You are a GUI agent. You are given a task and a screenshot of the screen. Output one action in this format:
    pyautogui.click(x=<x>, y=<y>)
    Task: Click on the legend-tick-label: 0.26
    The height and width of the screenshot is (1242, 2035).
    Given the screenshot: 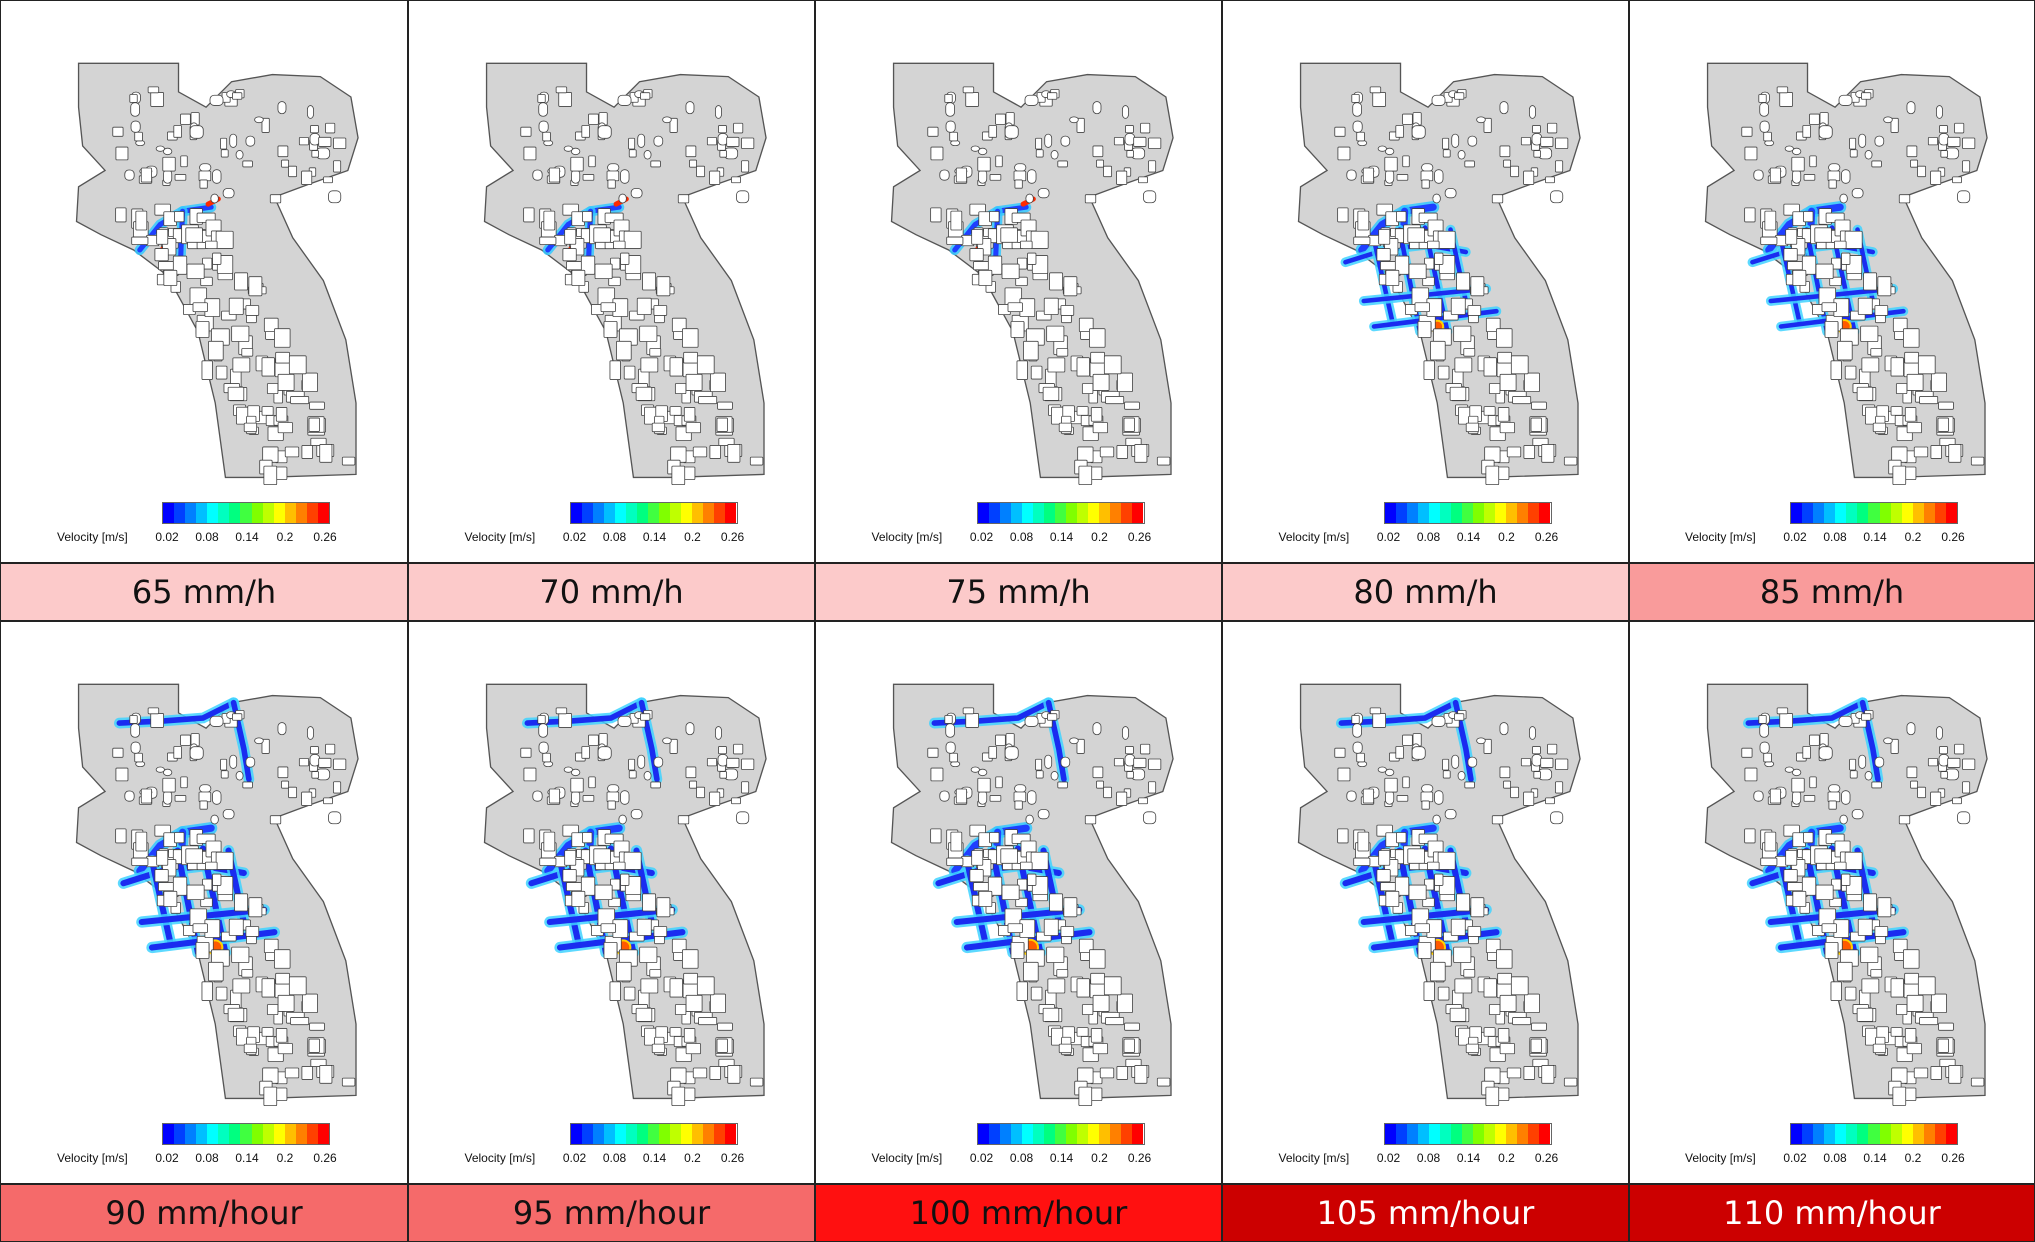 What is the action you would take?
    pyautogui.click(x=1546, y=1158)
    